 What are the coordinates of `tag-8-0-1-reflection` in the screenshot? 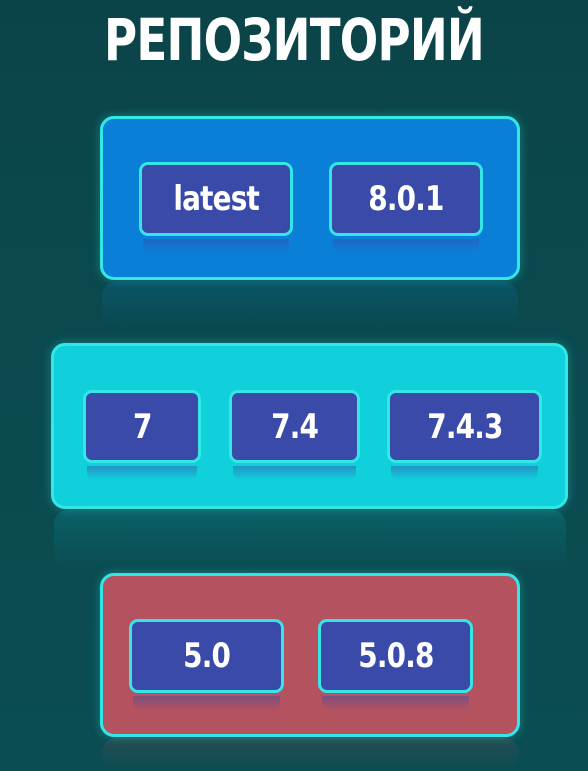 It's located at (406, 246).